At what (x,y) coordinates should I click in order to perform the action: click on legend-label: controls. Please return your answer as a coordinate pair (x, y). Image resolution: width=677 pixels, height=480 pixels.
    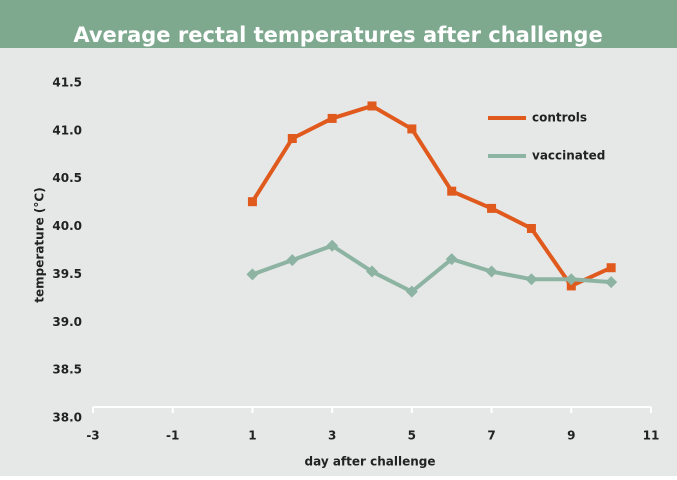
    Looking at the image, I should click on (559, 118).